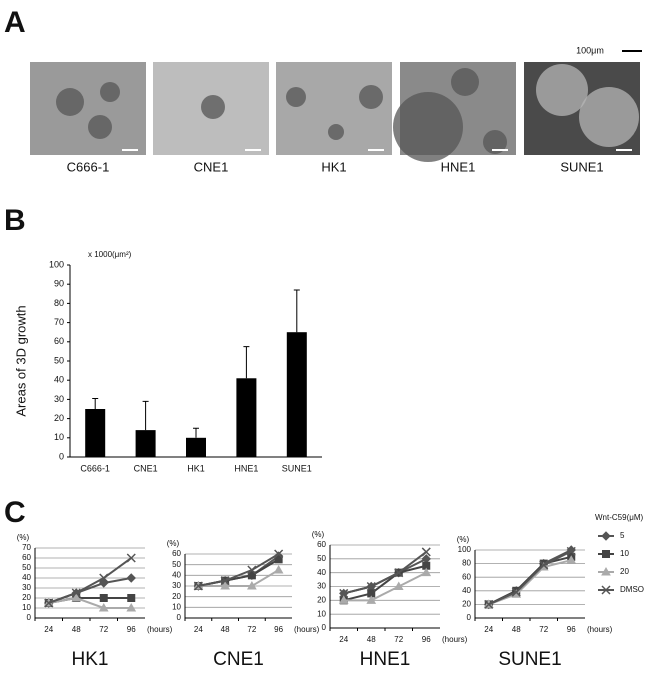 Image resolution: width=650 pixels, height=676 pixels. What do you see at coordinates (529, 659) in the screenshot?
I see `chart-title: SUNE1` at bounding box center [529, 659].